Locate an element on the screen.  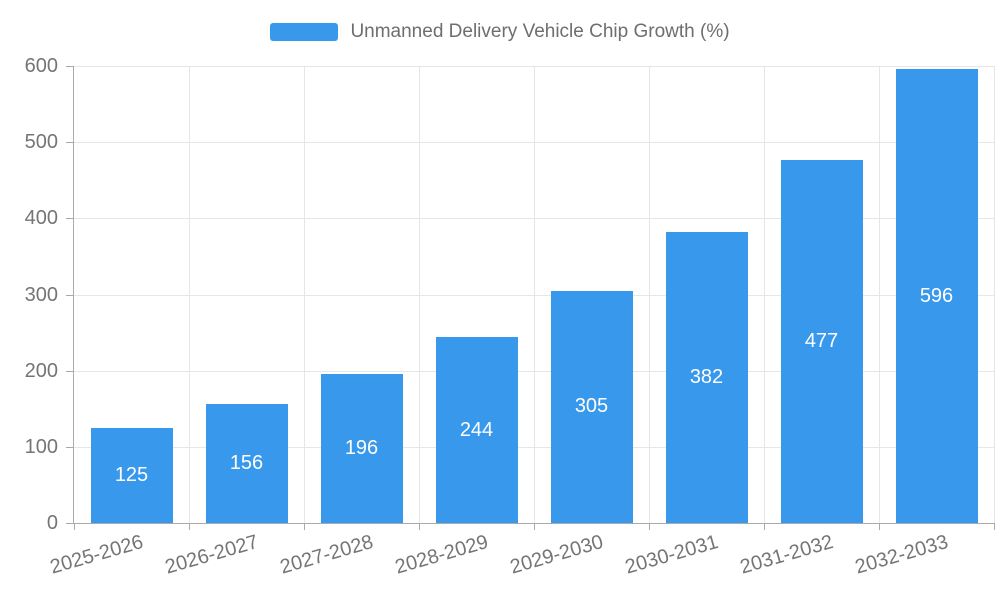
x-tick-label: 2028-2029 is located at coordinates (441, 555).